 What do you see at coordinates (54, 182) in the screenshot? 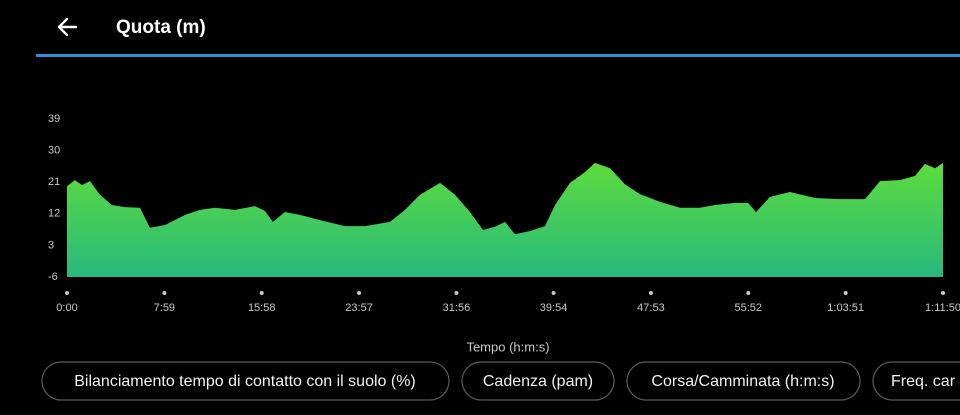
I see `y-tick-label: 21` at bounding box center [54, 182].